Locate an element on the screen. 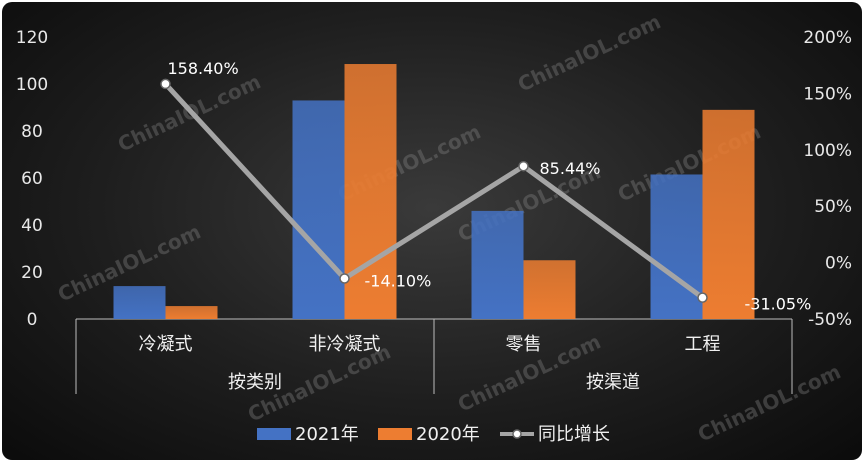  growth-data-label: -31.05% is located at coordinates (778, 304).